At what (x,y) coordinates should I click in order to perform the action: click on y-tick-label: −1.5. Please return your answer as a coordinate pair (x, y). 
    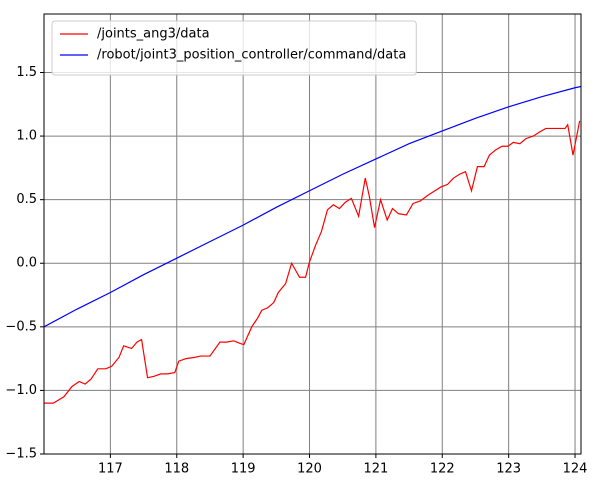
    Looking at the image, I should click on (21, 454).